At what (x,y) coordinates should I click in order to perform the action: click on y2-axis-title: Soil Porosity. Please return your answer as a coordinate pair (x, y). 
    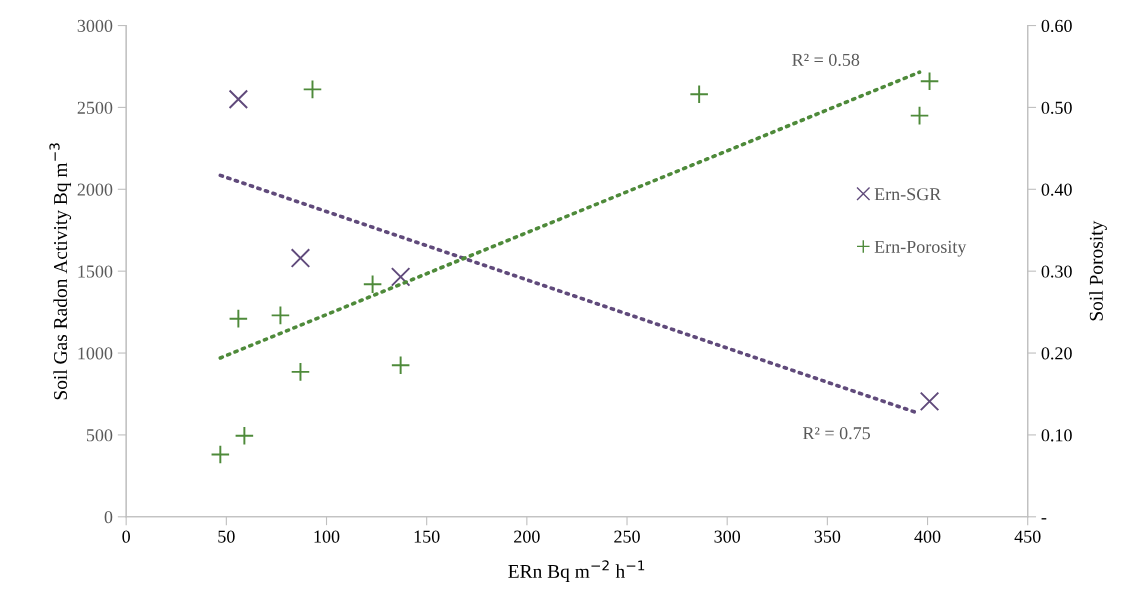
    Looking at the image, I should click on (1098, 270).